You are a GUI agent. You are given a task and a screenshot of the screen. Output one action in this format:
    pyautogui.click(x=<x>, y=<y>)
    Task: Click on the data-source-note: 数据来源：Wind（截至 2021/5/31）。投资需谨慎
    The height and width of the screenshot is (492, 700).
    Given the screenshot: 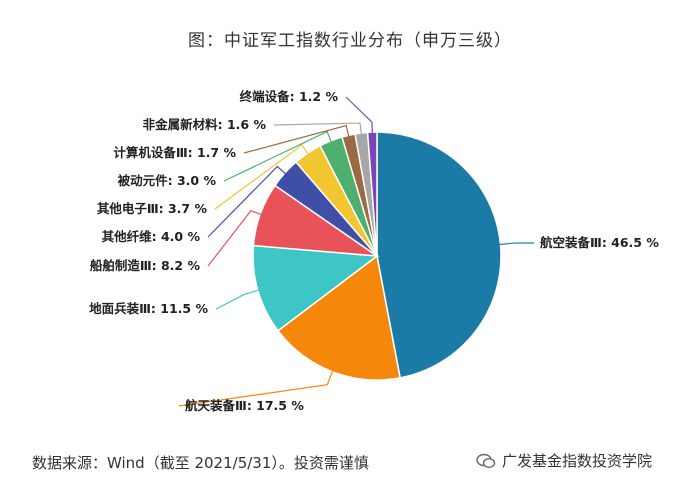 What is the action you would take?
    pyautogui.click(x=200, y=463)
    